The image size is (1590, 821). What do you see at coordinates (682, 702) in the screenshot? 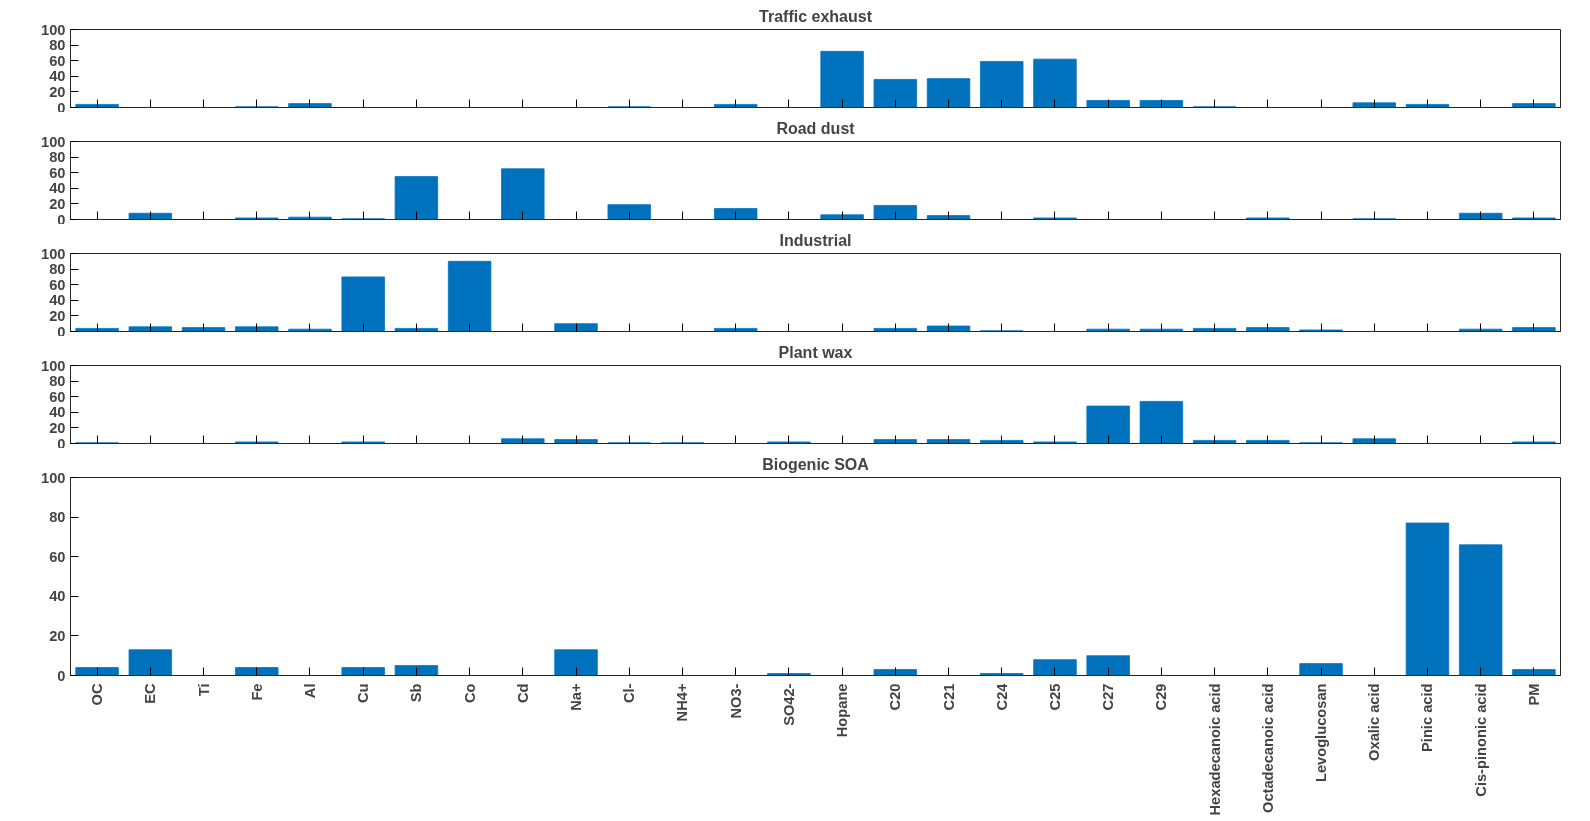
I see `x-tick-label: NH4+` at bounding box center [682, 702].